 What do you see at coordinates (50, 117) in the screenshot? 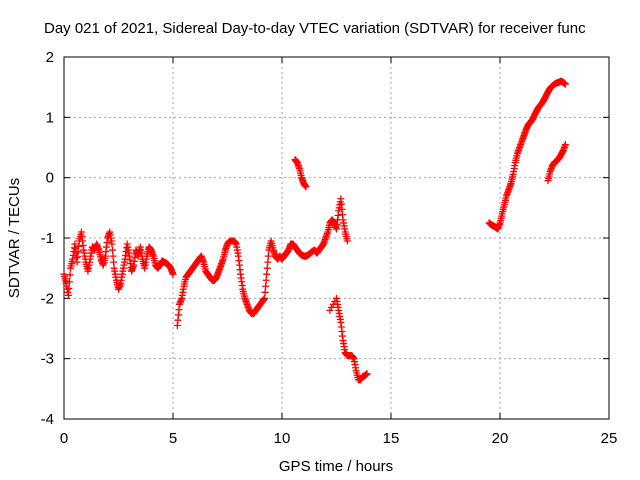
I see `y-tick-label: 1` at bounding box center [50, 117].